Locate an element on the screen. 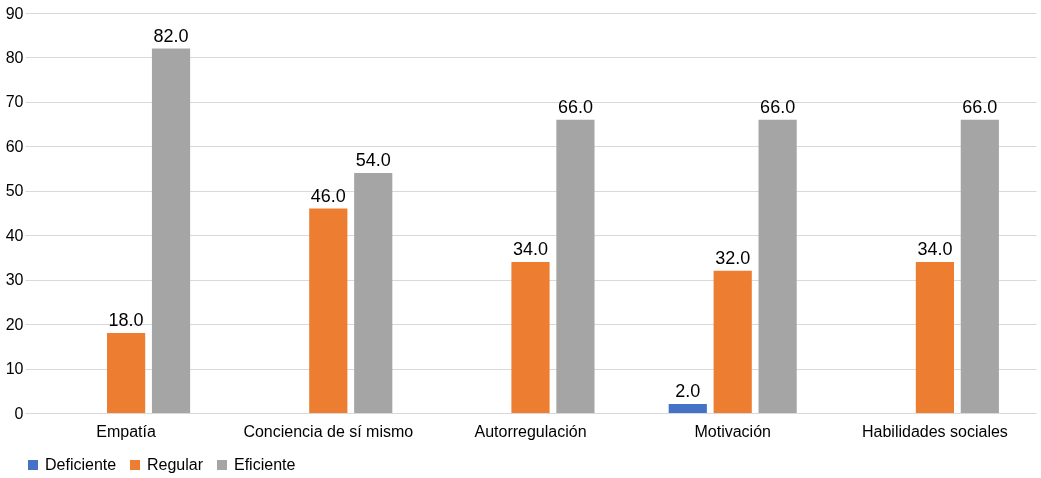 The width and height of the screenshot is (1041, 478). data-label: 18.0 is located at coordinates (126, 320).